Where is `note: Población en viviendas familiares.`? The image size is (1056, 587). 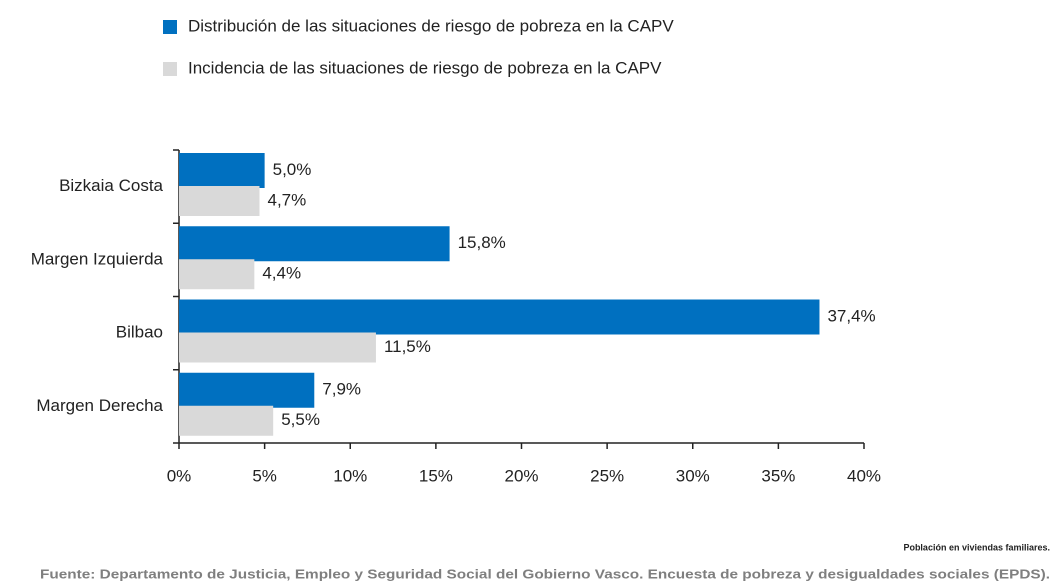
note: Población en viviendas familiares. is located at coordinates (976, 547).